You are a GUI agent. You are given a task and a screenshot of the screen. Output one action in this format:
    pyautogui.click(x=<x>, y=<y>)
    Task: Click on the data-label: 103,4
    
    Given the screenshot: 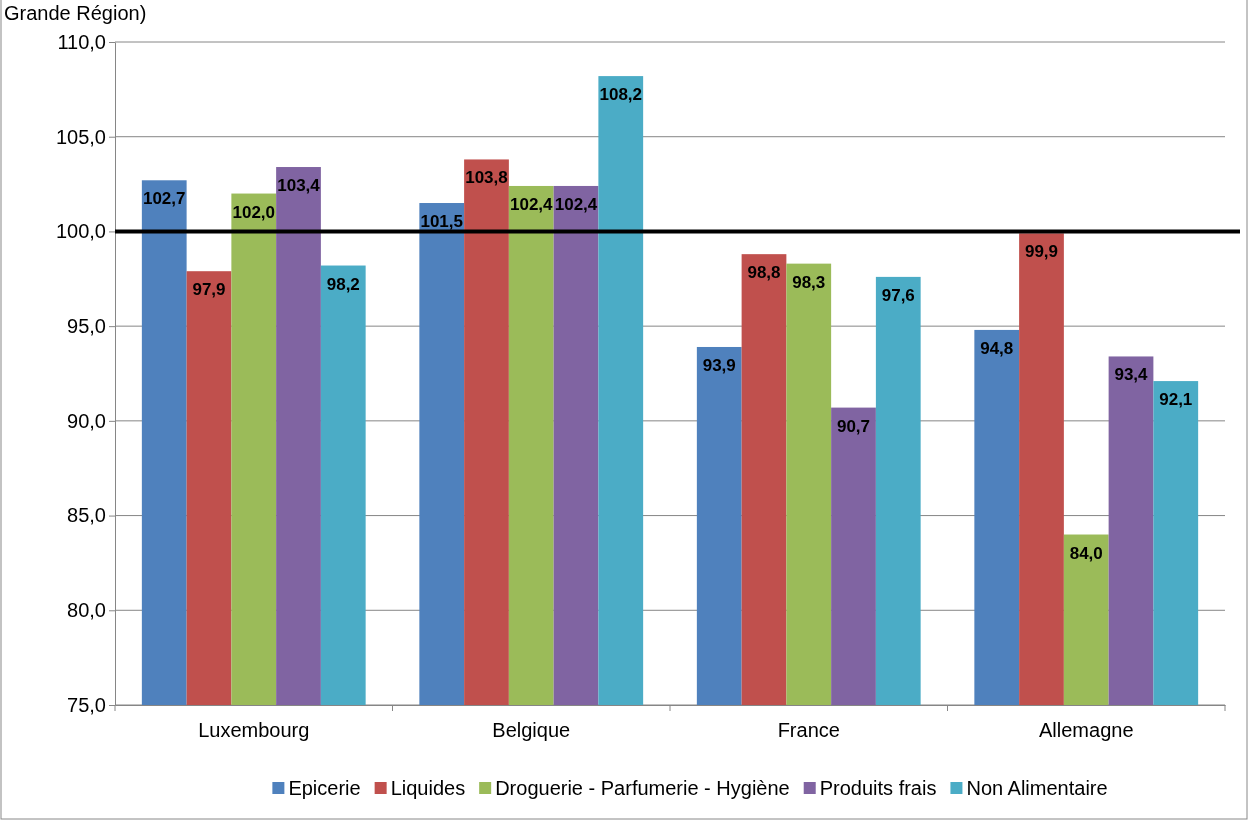 What is the action you would take?
    pyautogui.click(x=299, y=186)
    